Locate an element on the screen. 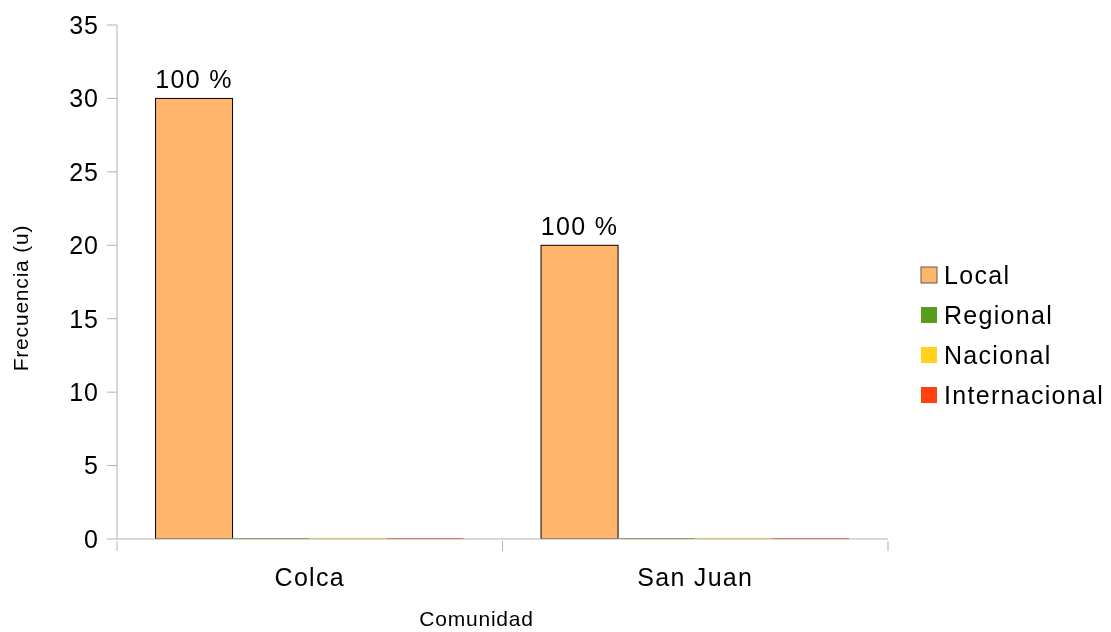  legend-label: Local is located at coordinates (977, 275).